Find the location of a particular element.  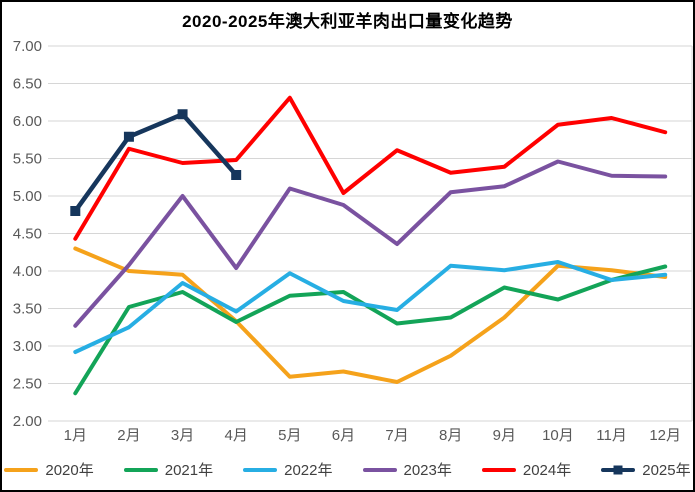

y-axis-tick: 3.00 is located at coordinates (27, 346).